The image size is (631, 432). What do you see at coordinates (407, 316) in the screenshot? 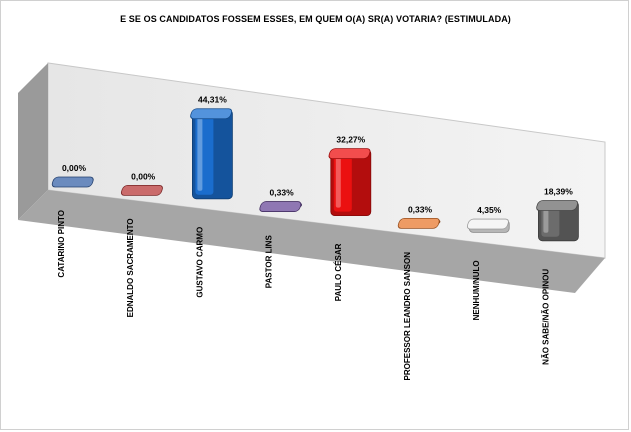
I see `category-label: PROFESSOR LEANDRO SANSON` at bounding box center [407, 316].